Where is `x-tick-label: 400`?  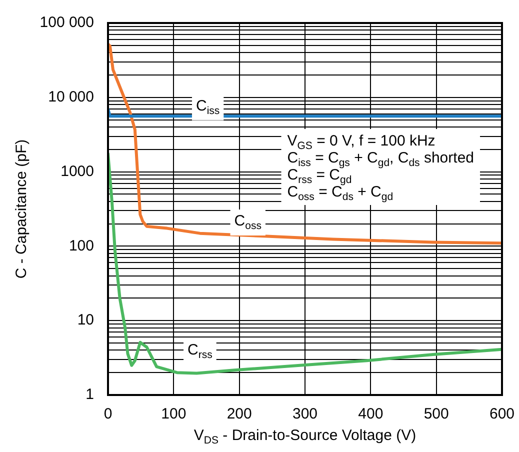
x-tick-label: 400 is located at coordinates (371, 414).